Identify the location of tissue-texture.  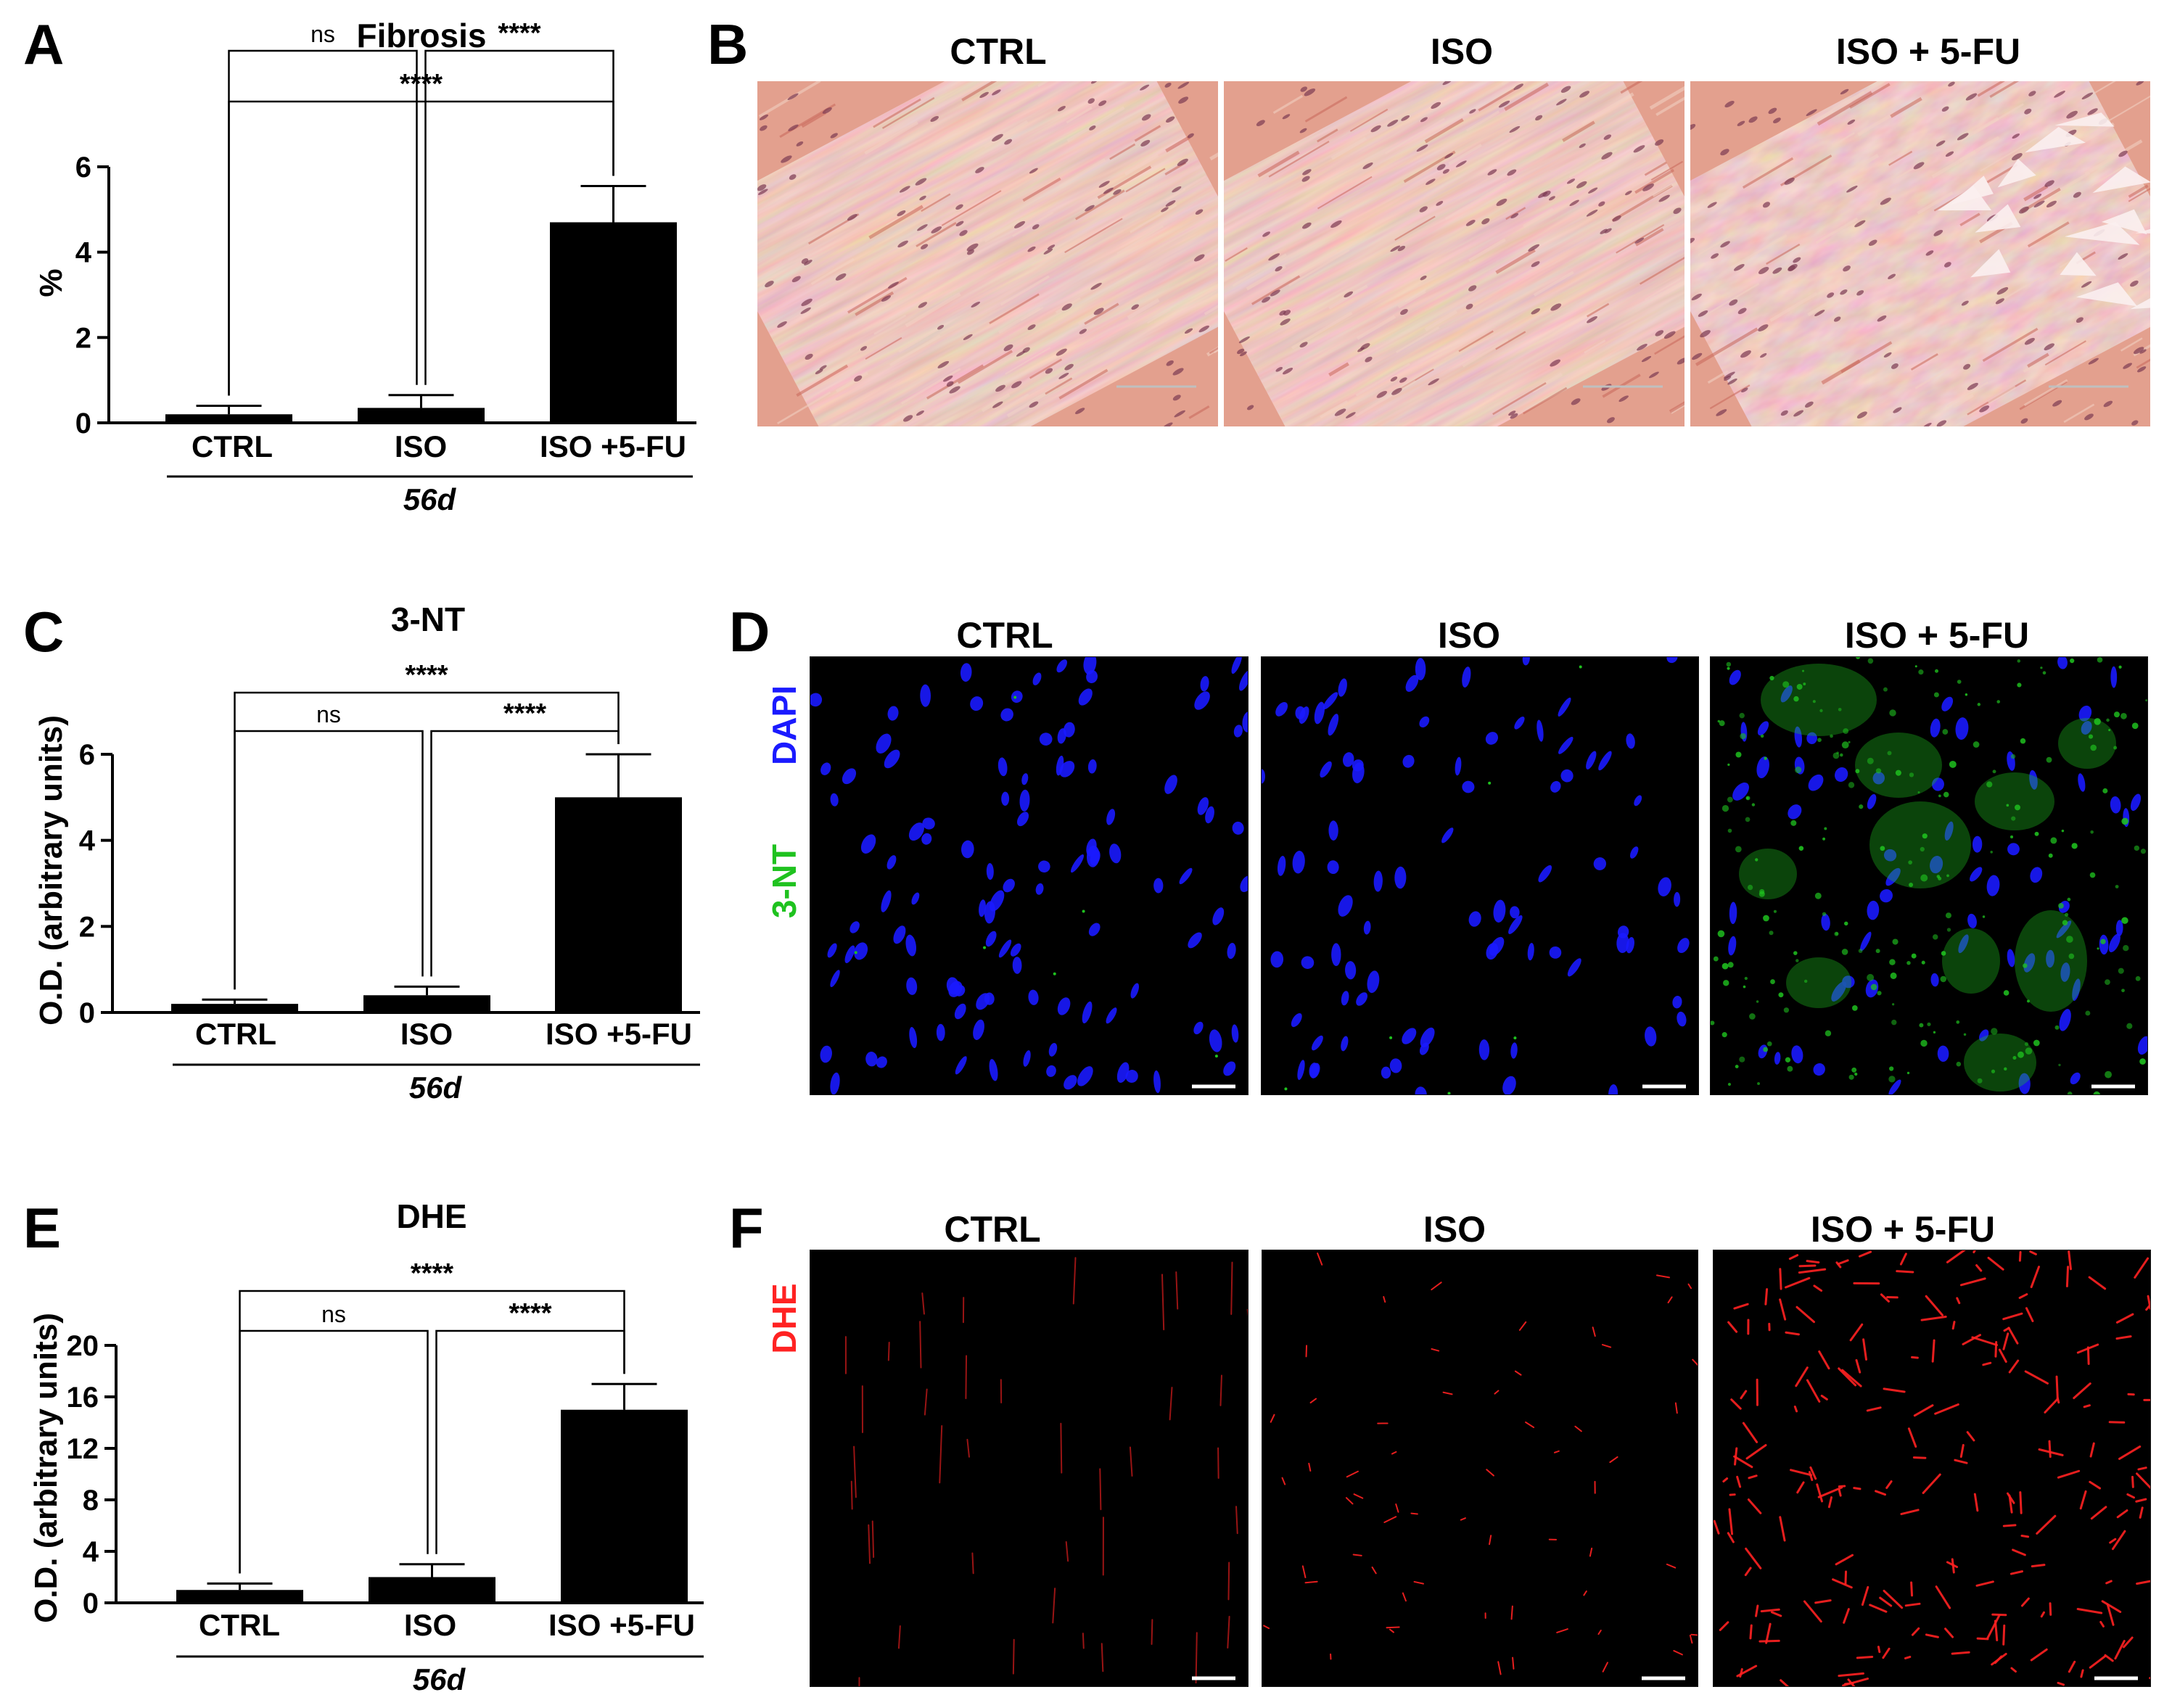
(1920, 253).